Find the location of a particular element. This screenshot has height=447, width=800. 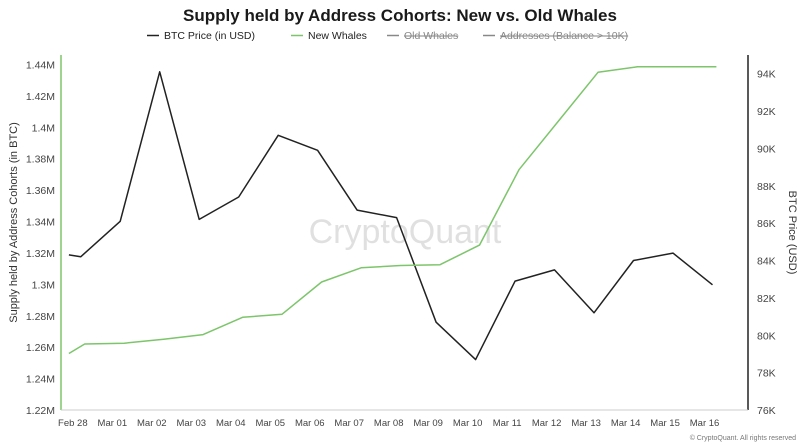

y-right-tick-label: 88K is located at coordinates (766, 187).